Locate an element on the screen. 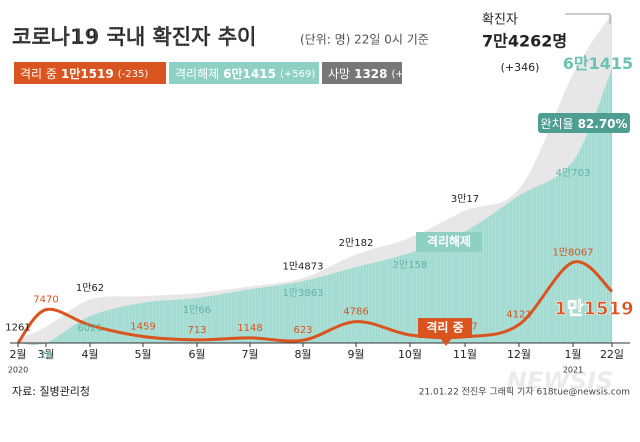  value-label: 1만1519 is located at coordinates (593, 309).